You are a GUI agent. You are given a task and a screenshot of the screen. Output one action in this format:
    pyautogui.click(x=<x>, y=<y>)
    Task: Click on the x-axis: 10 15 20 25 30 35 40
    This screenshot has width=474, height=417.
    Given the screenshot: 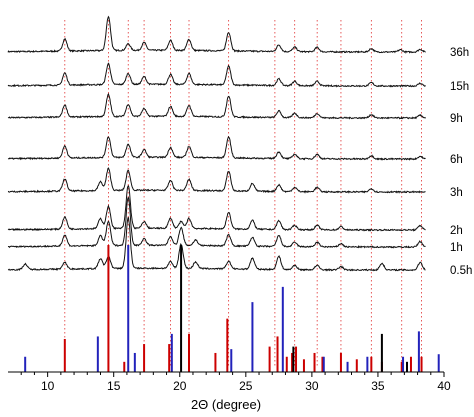 What is the action you would take?
    pyautogui.click(x=229, y=382)
    